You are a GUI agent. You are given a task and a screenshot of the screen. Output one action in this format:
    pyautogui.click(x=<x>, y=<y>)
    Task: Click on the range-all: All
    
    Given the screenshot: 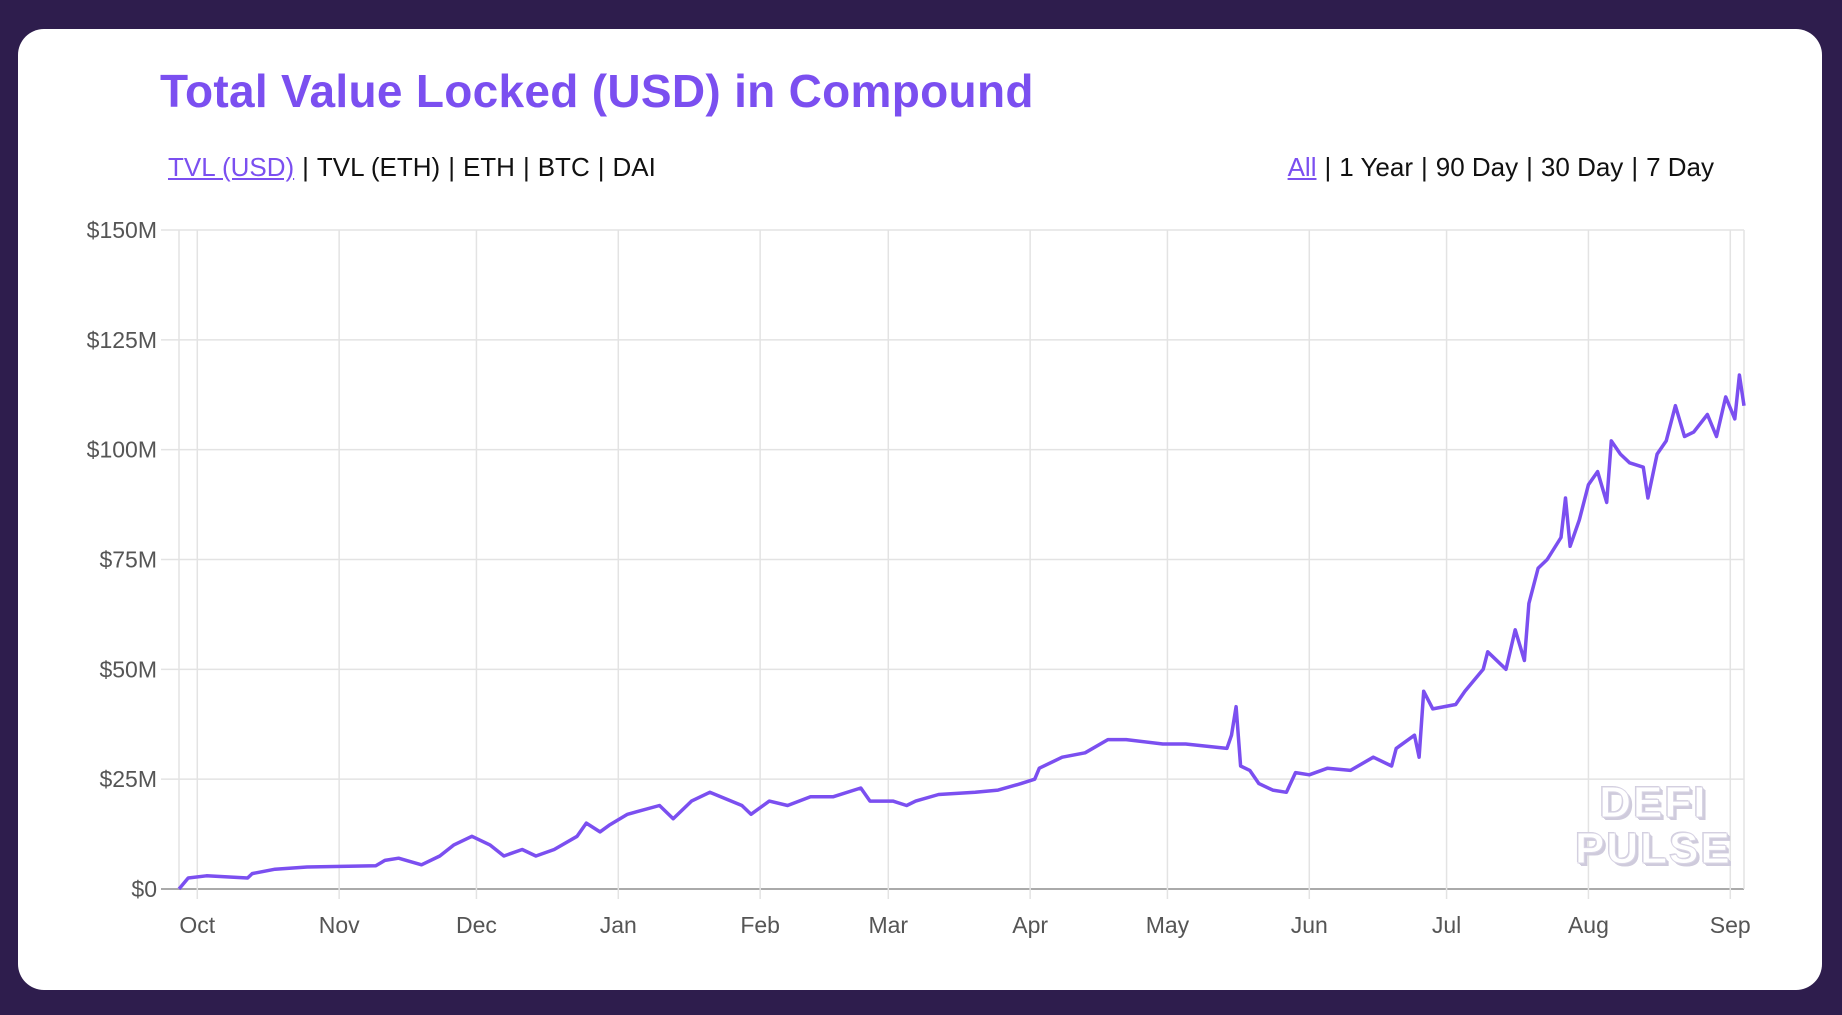 What is the action you would take?
    pyautogui.click(x=1302, y=167)
    